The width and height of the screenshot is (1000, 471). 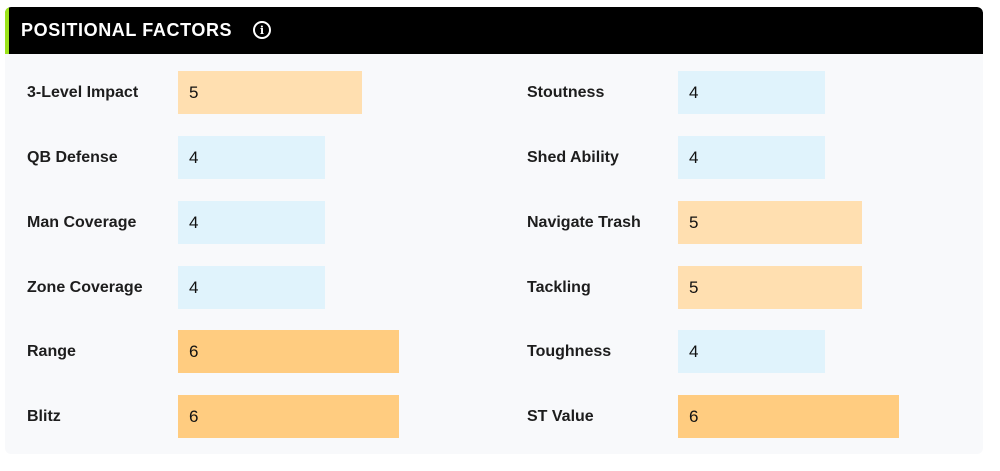 I want to click on factor-row: Zone Coverage 4, so click(x=207, y=287).